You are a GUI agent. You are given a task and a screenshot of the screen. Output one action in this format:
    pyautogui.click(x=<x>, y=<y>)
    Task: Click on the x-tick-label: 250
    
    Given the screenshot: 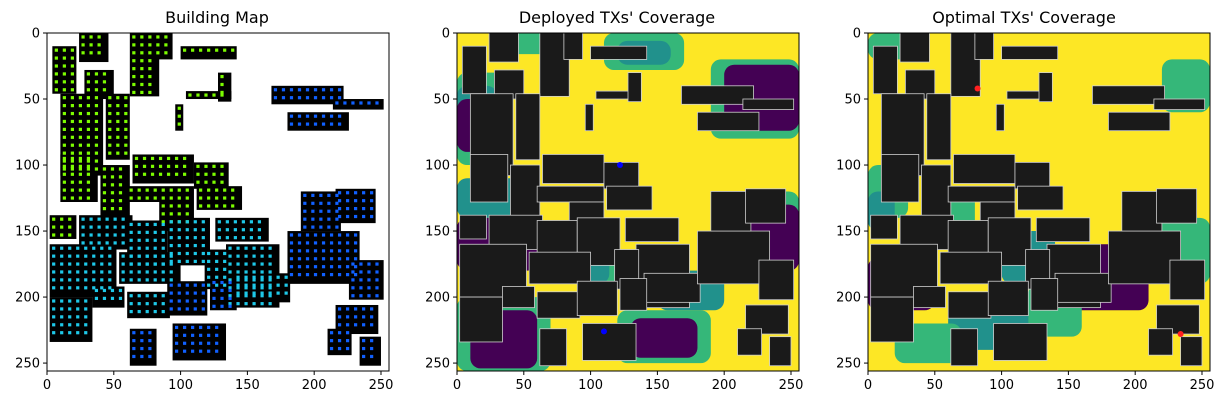 What is the action you would take?
    pyautogui.click(x=1202, y=385)
    